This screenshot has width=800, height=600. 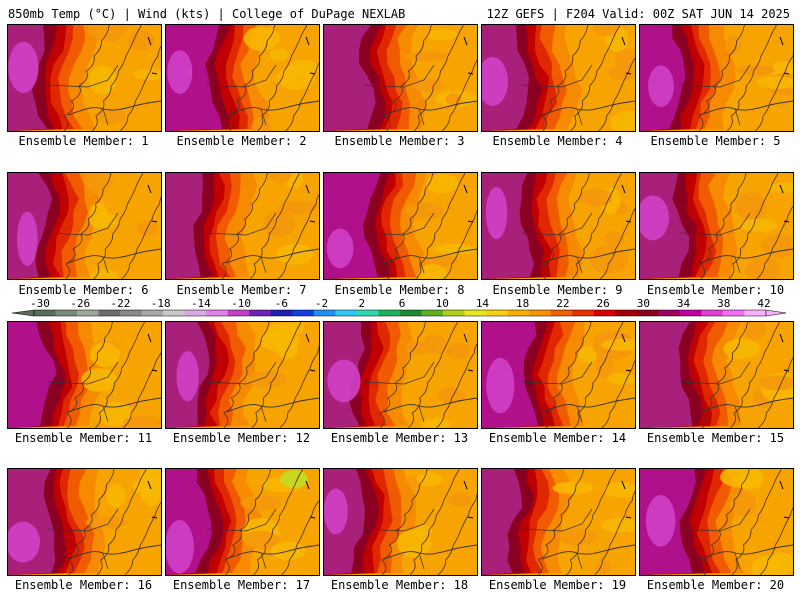 I want to click on ensemble-member-label: Ensemble Member: 7, so click(x=241, y=290).